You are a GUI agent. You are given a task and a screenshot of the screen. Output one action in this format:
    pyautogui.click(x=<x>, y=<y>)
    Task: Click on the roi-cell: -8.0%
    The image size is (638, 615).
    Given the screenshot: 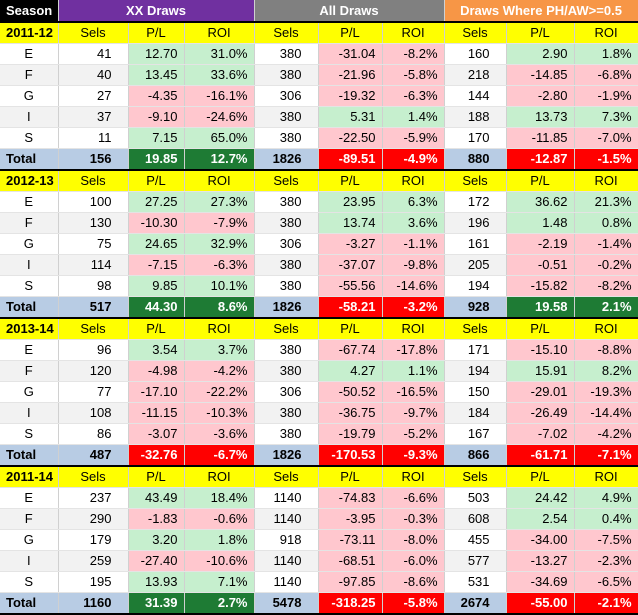 What is the action you would take?
    pyautogui.click(x=413, y=540)
    